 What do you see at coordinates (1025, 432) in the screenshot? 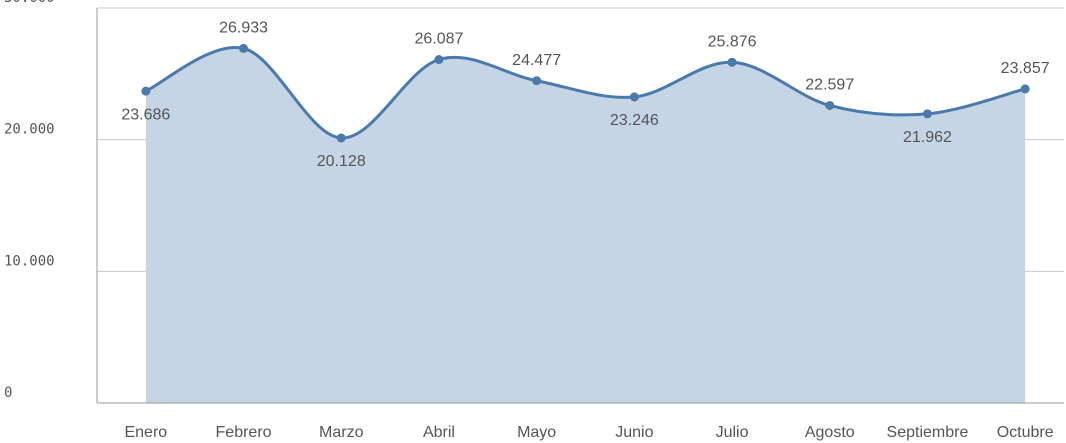
I see `x-tick-label: Octubre` at bounding box center [1025, 432].